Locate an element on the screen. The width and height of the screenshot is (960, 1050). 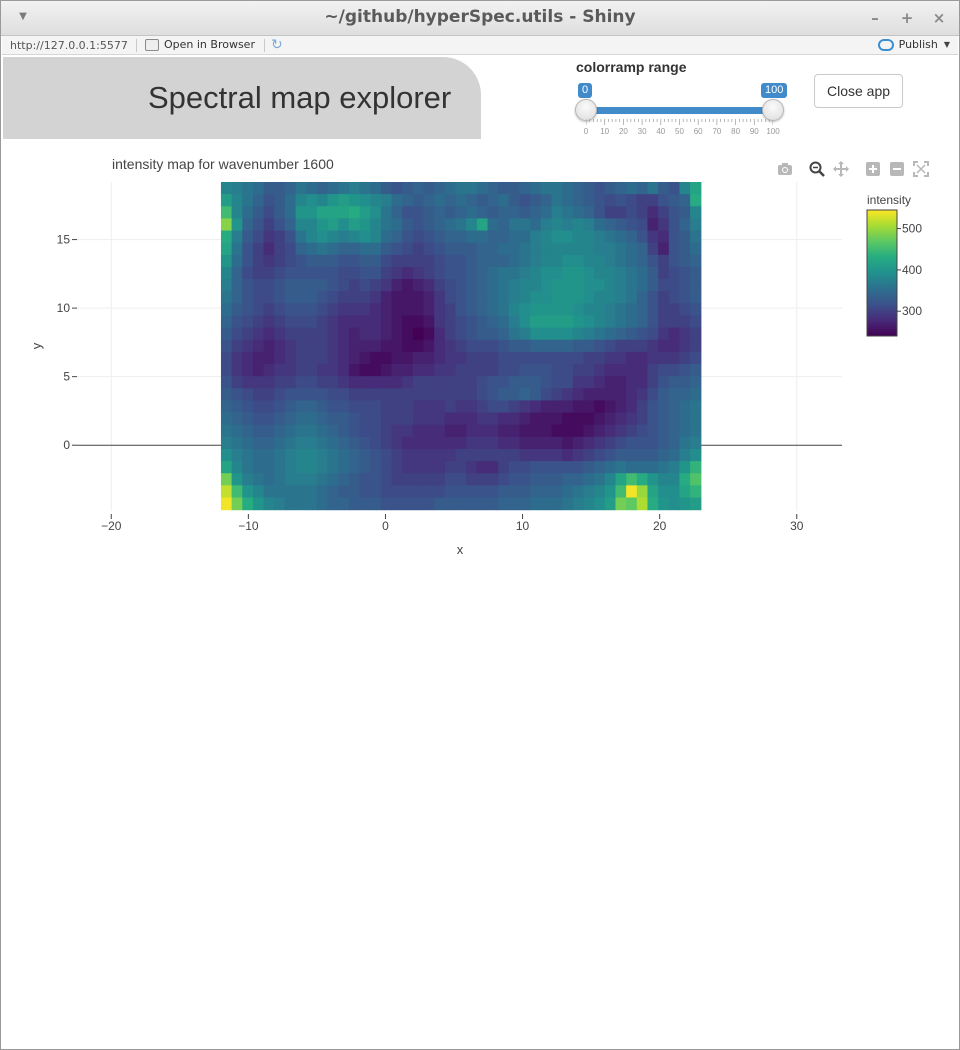
close-app-button: Close app is located at coordinates (858, 91).